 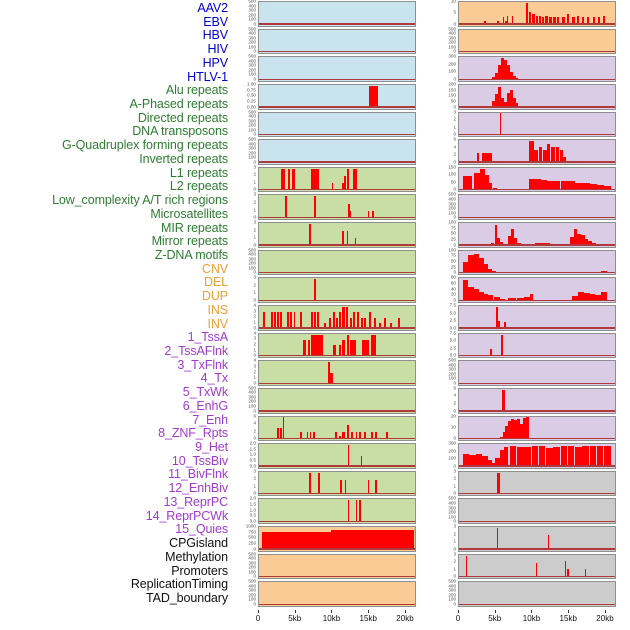 What do you see at coordinates (330, 400) in the screenshot?
I see `track-left-panel-low-complexity-a-t-rich-regions: 500 400 300 200 100 0` at bounding box center [330, 400].